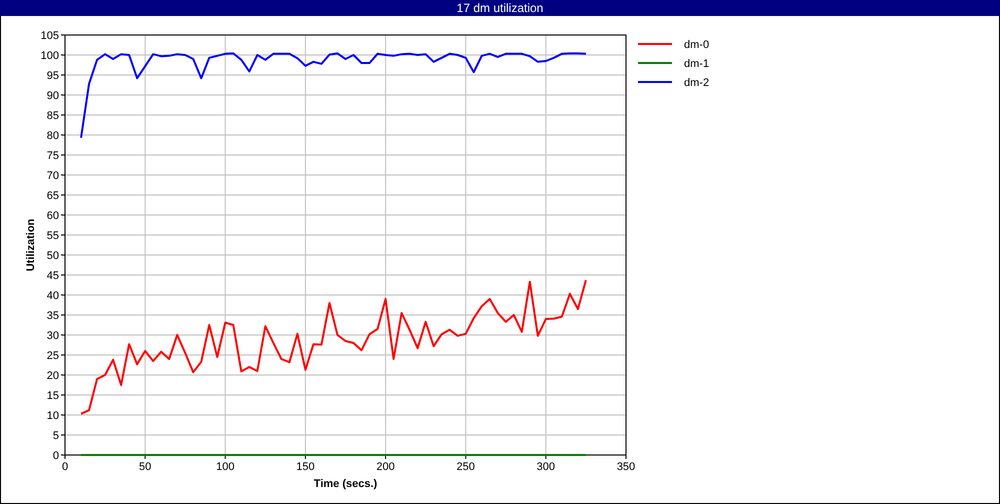 This screenshot has width=1000, height=504. Describe the element at coordinates (52, 176) in the screenshot. I see `y-tick-label: 70` at that location.